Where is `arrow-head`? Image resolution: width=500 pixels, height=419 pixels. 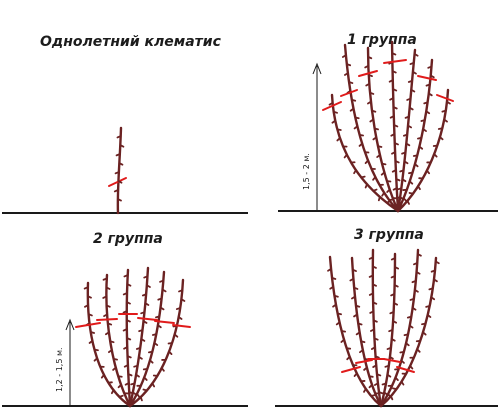 arrow-head is located at coordinates (317, 68).